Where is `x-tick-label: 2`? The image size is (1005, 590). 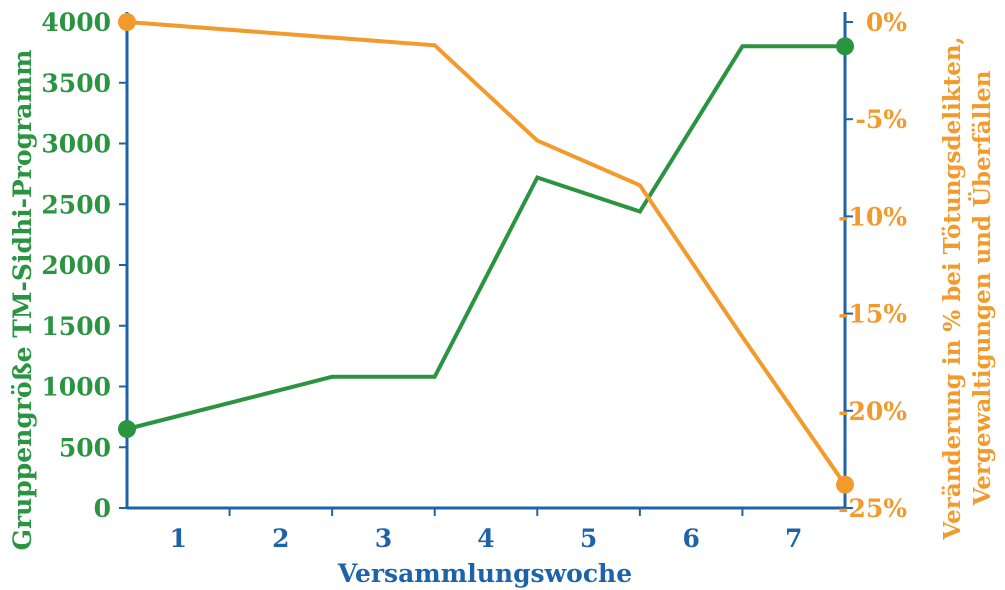 x-tick-label: 2 is located at coordinates (280, 538).